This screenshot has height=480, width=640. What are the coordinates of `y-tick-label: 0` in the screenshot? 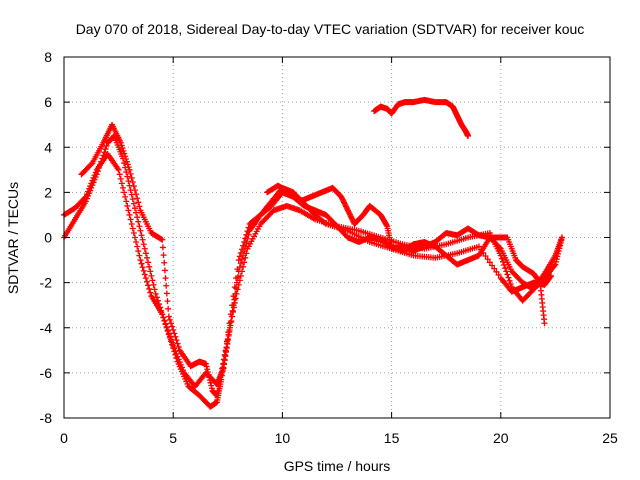 It's located at (48, 238).